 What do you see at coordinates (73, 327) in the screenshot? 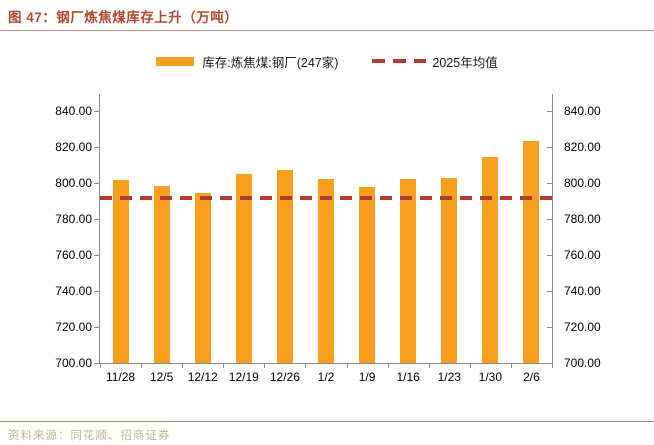
I see `y-tick-label-left: 720.00` at bounding box center [73, 327].